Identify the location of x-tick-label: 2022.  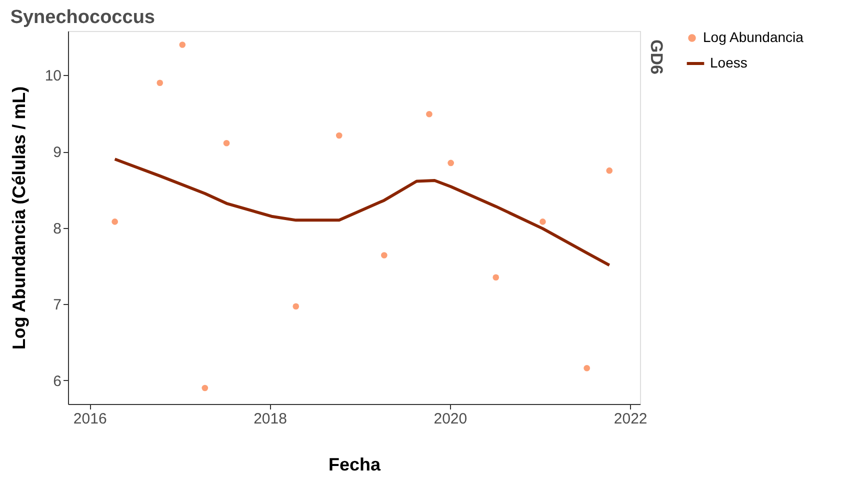
(631, 419).